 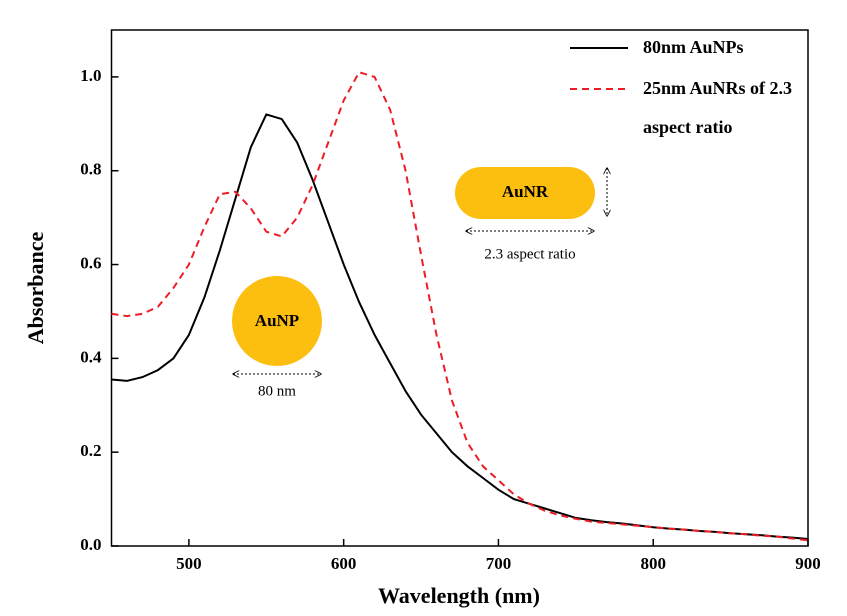 I want to click on legend-label: 80nm AuNPs, so click(x=693, y=47).